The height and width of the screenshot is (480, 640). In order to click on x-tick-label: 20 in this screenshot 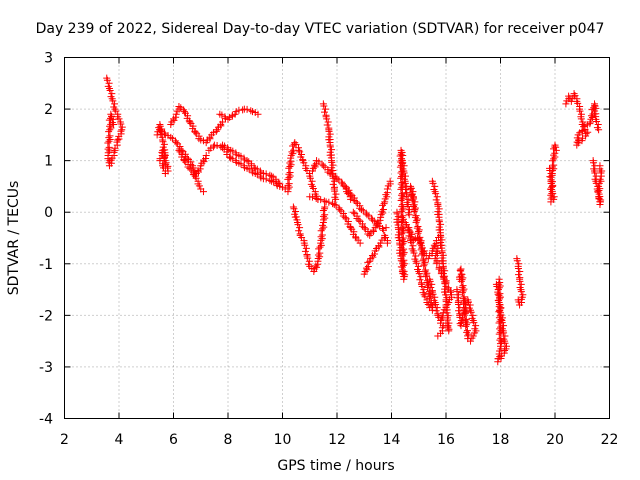, I will do `click(555, 440)`.